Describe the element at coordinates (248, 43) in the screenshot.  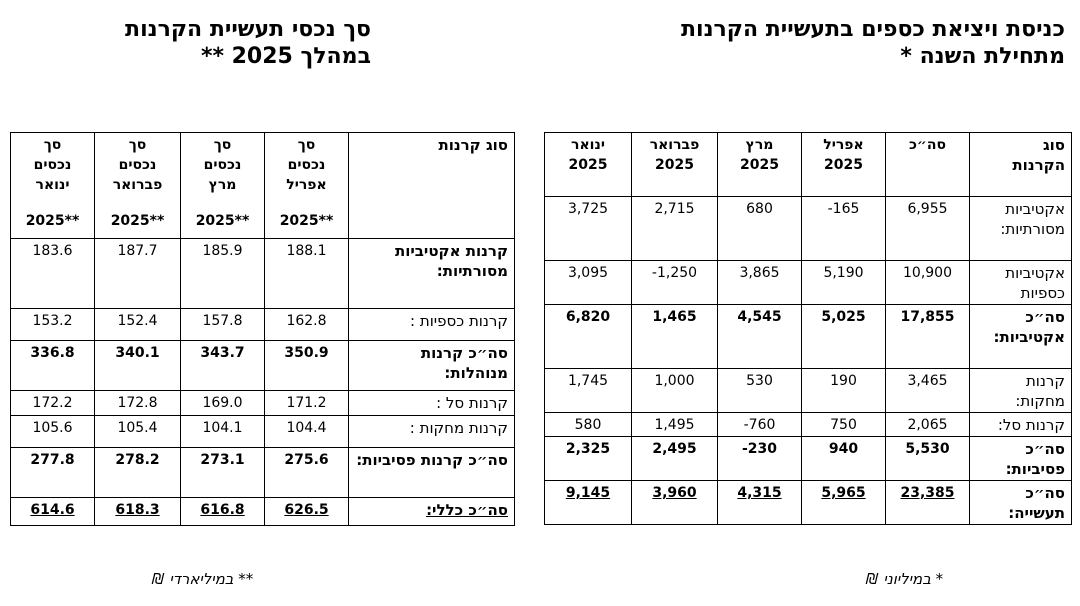
I see `left-title: סך נכסי תעשיית הקרנות במהלך 2025 **` at that location.